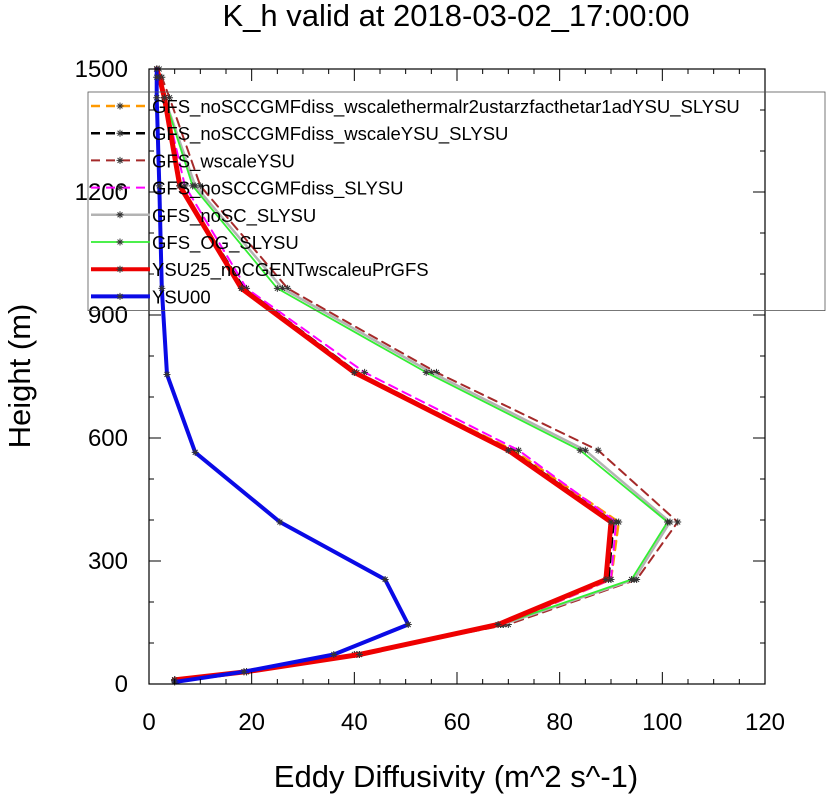 This screenshot has width=826, height=796. What do you see at coordinates (19, 376) in the screenshot?
I see `y-axis-label: Height (m)` at bounding box center [19, 376].